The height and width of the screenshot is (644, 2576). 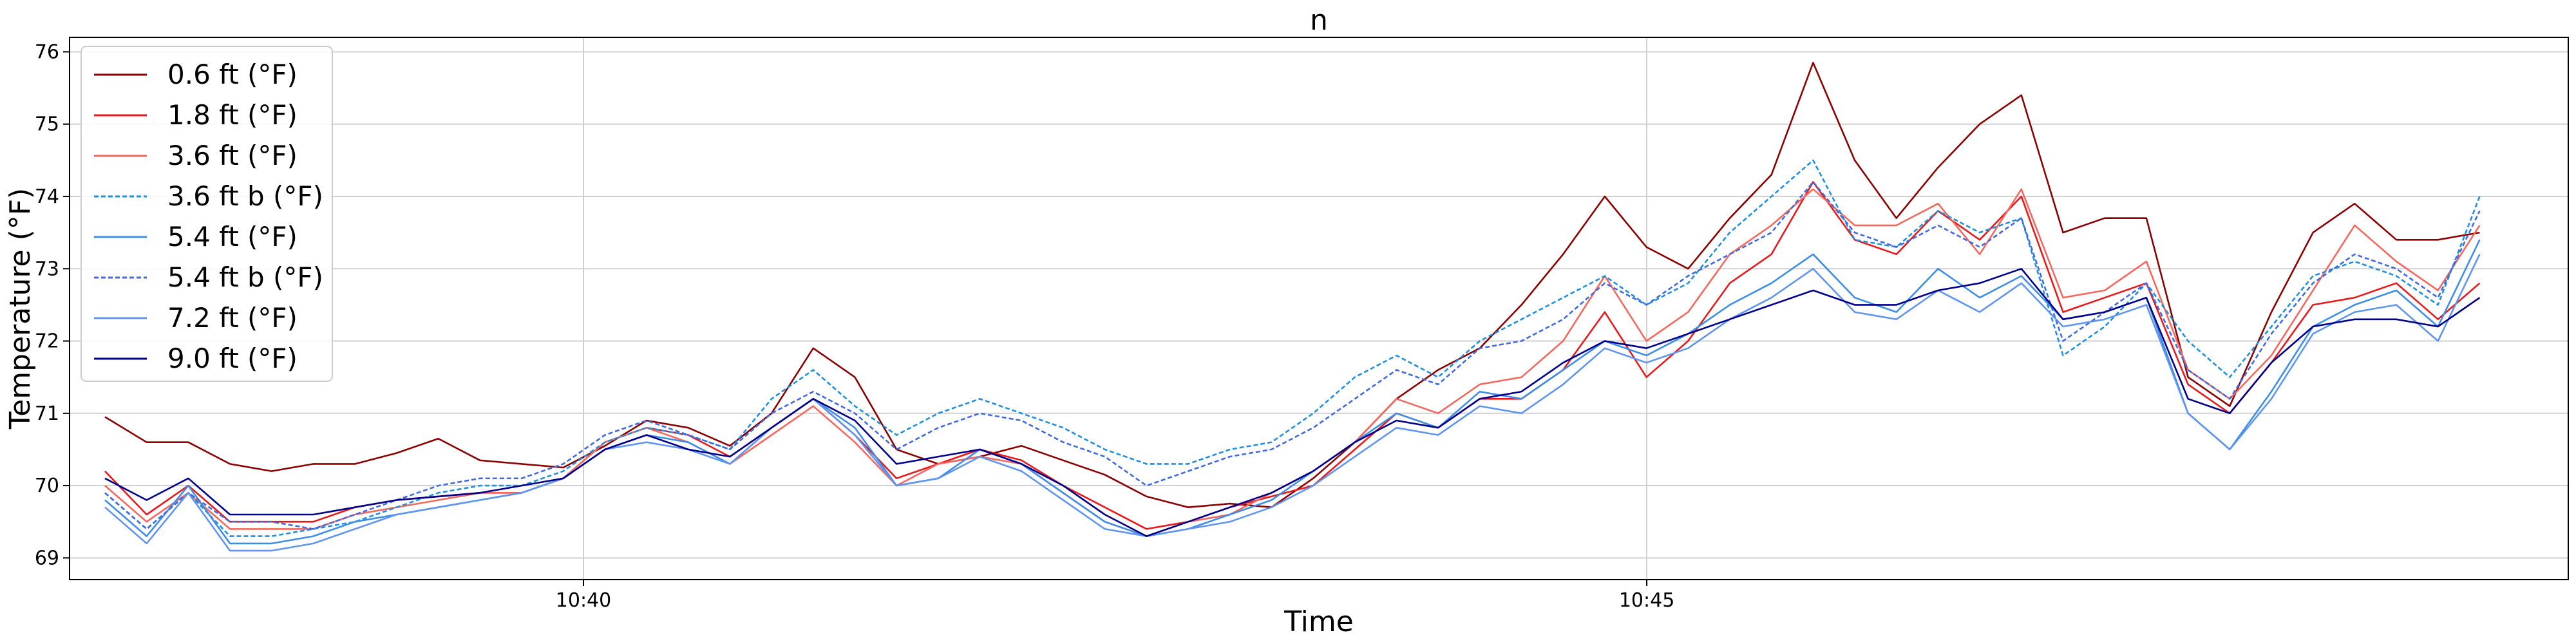 What do you see at coordinates (47, 341) in the screenshot?
I see `y-tick-label: 72` at bounding box center [47, 341].